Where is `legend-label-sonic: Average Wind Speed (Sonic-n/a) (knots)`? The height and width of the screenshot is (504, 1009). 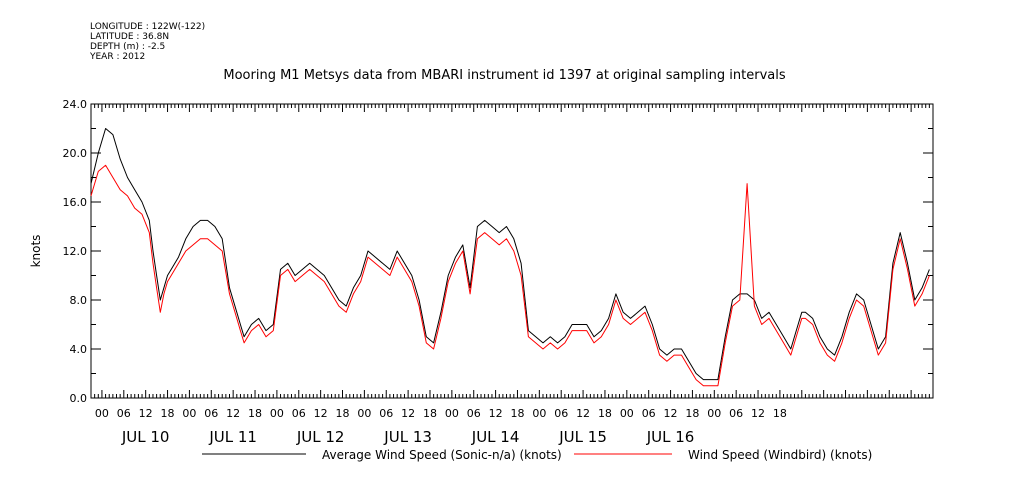 legend-label-sonic: Average Wind Speed (Sonic-n/a) (knots) is located at coordinates (442, 455).